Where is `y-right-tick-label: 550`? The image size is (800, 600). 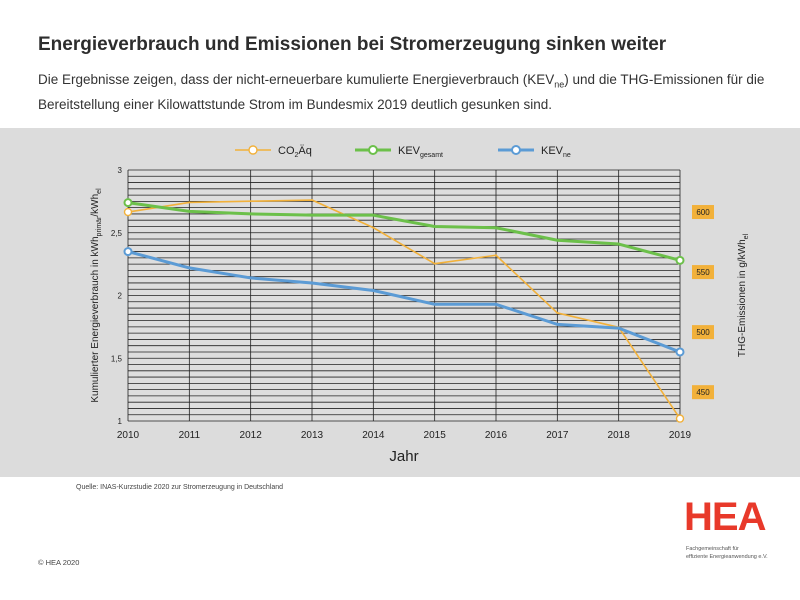
y-right-tick-label: 550 is located at coordinates (703, 272).